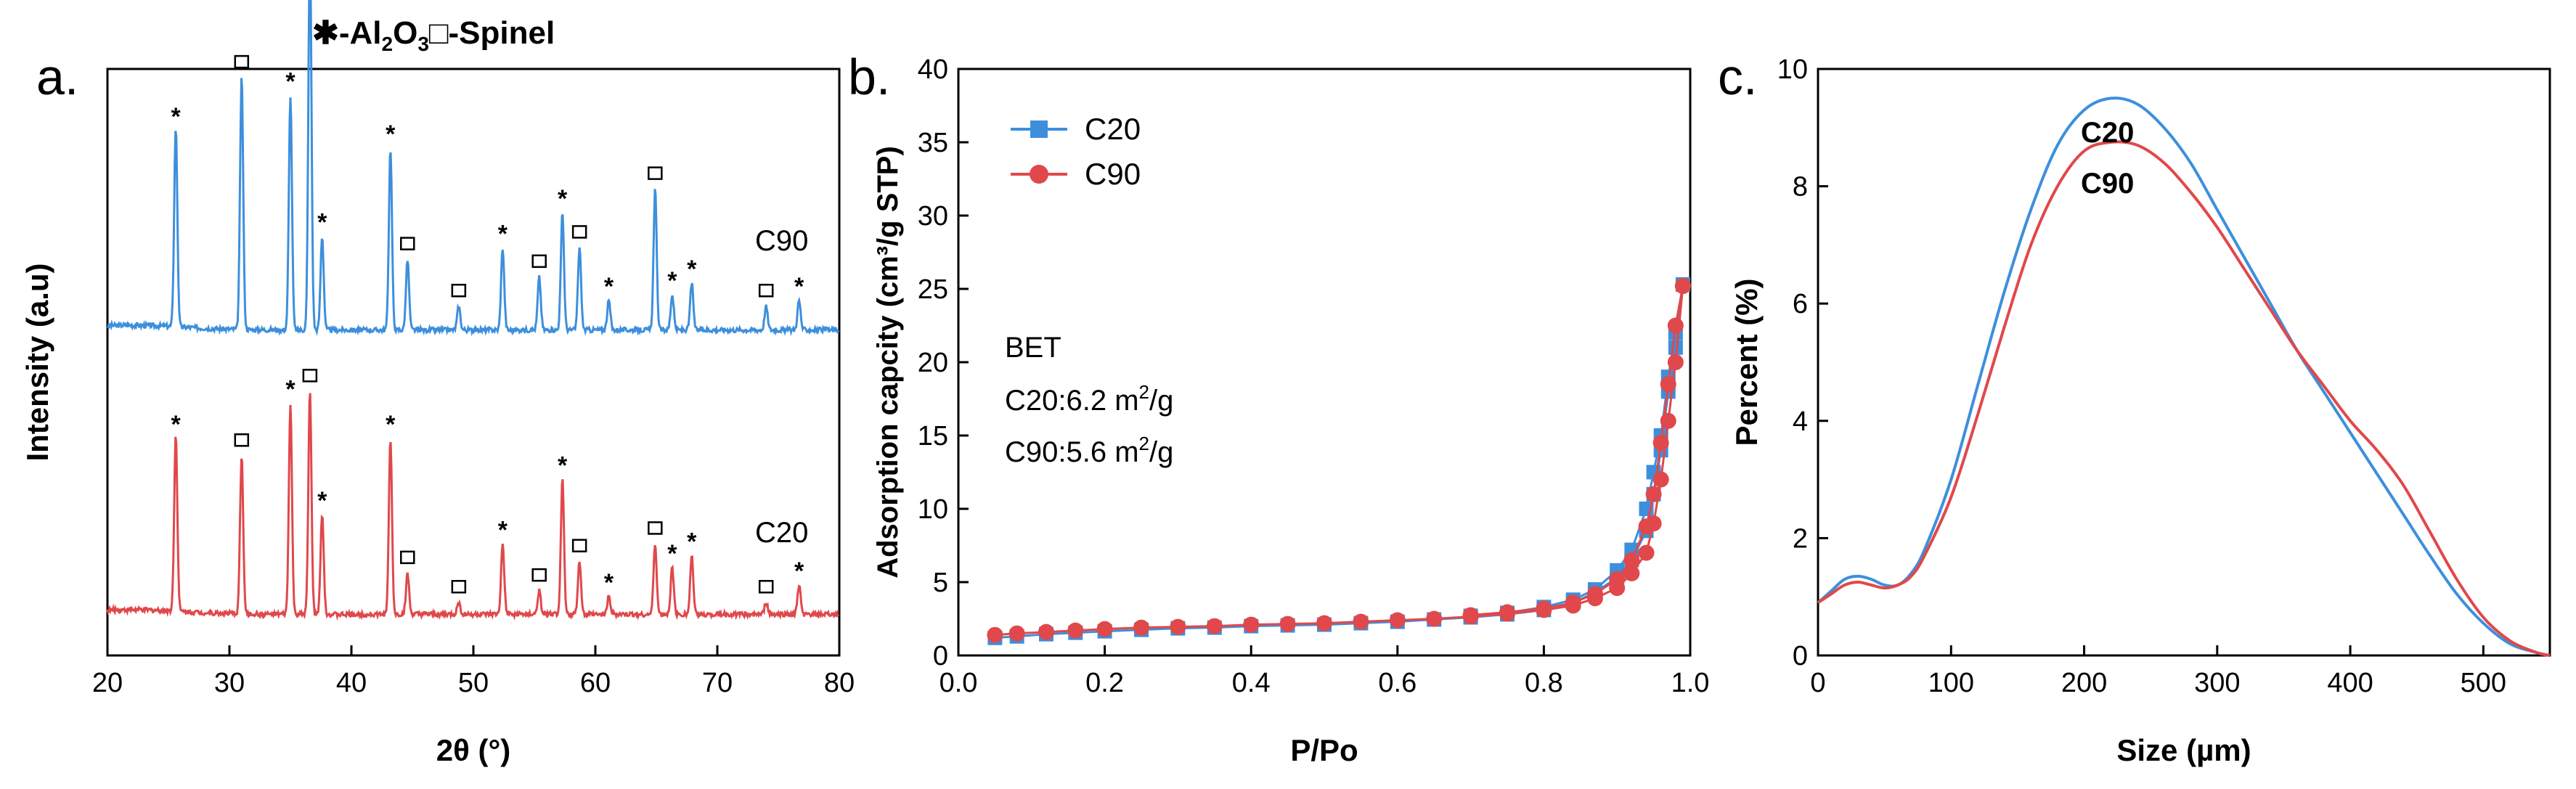 Image resolution: width=2576 pixels, height=789 pixels. What do you see at coordinates (351, 683) in the screenshot?
I see `panel-a-xtick-label: 40` at bounding box center [351, 683].